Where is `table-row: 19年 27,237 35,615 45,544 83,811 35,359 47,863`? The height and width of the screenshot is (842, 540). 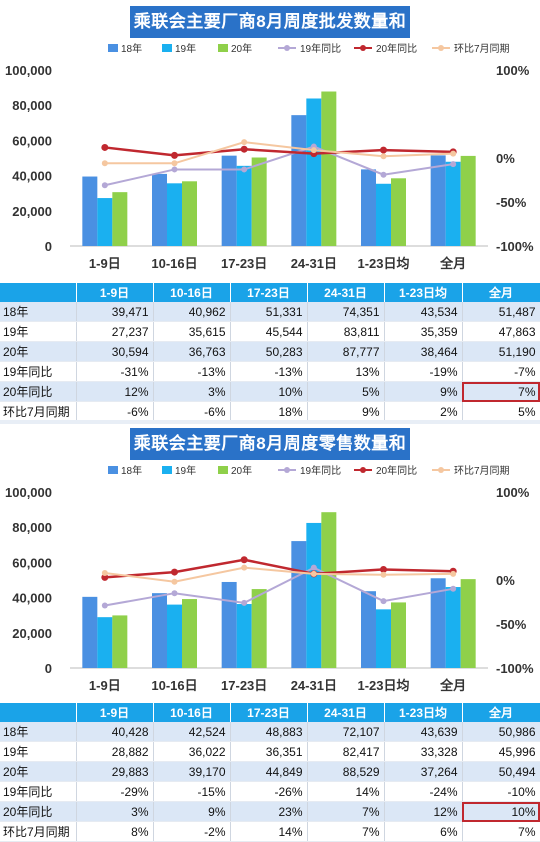
table-row: 19年 27,237 35,615 45,544 83,811 35,359 47,863 is located at coordinates (270, 331).